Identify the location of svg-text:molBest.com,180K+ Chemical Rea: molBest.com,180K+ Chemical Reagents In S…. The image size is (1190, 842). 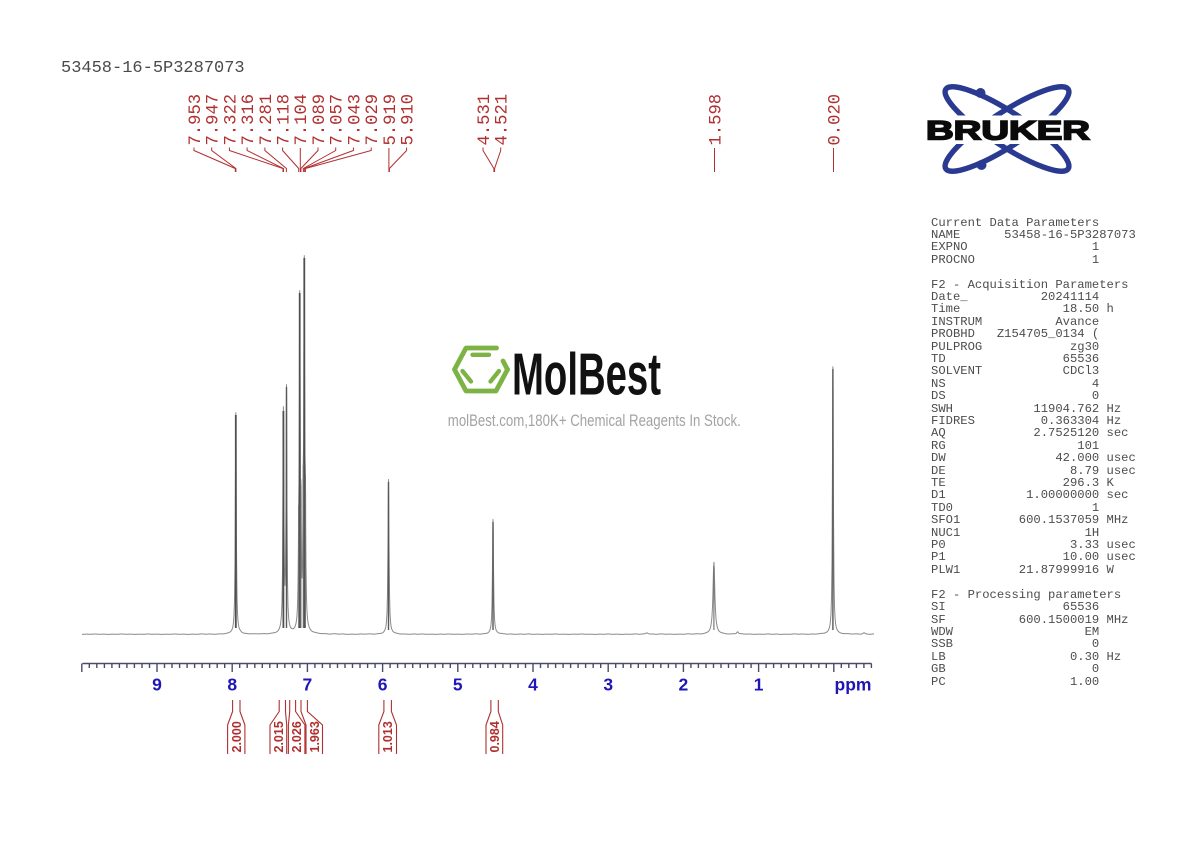
(594, 421).